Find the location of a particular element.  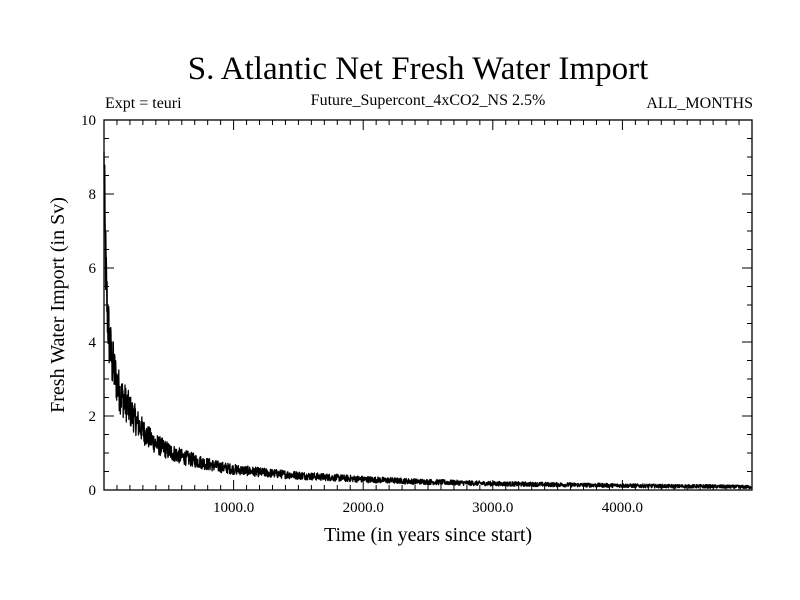

chart-subtitle: Future_Supercont_4xCO2_NS 2.5% is located at coordinates (428, 100).